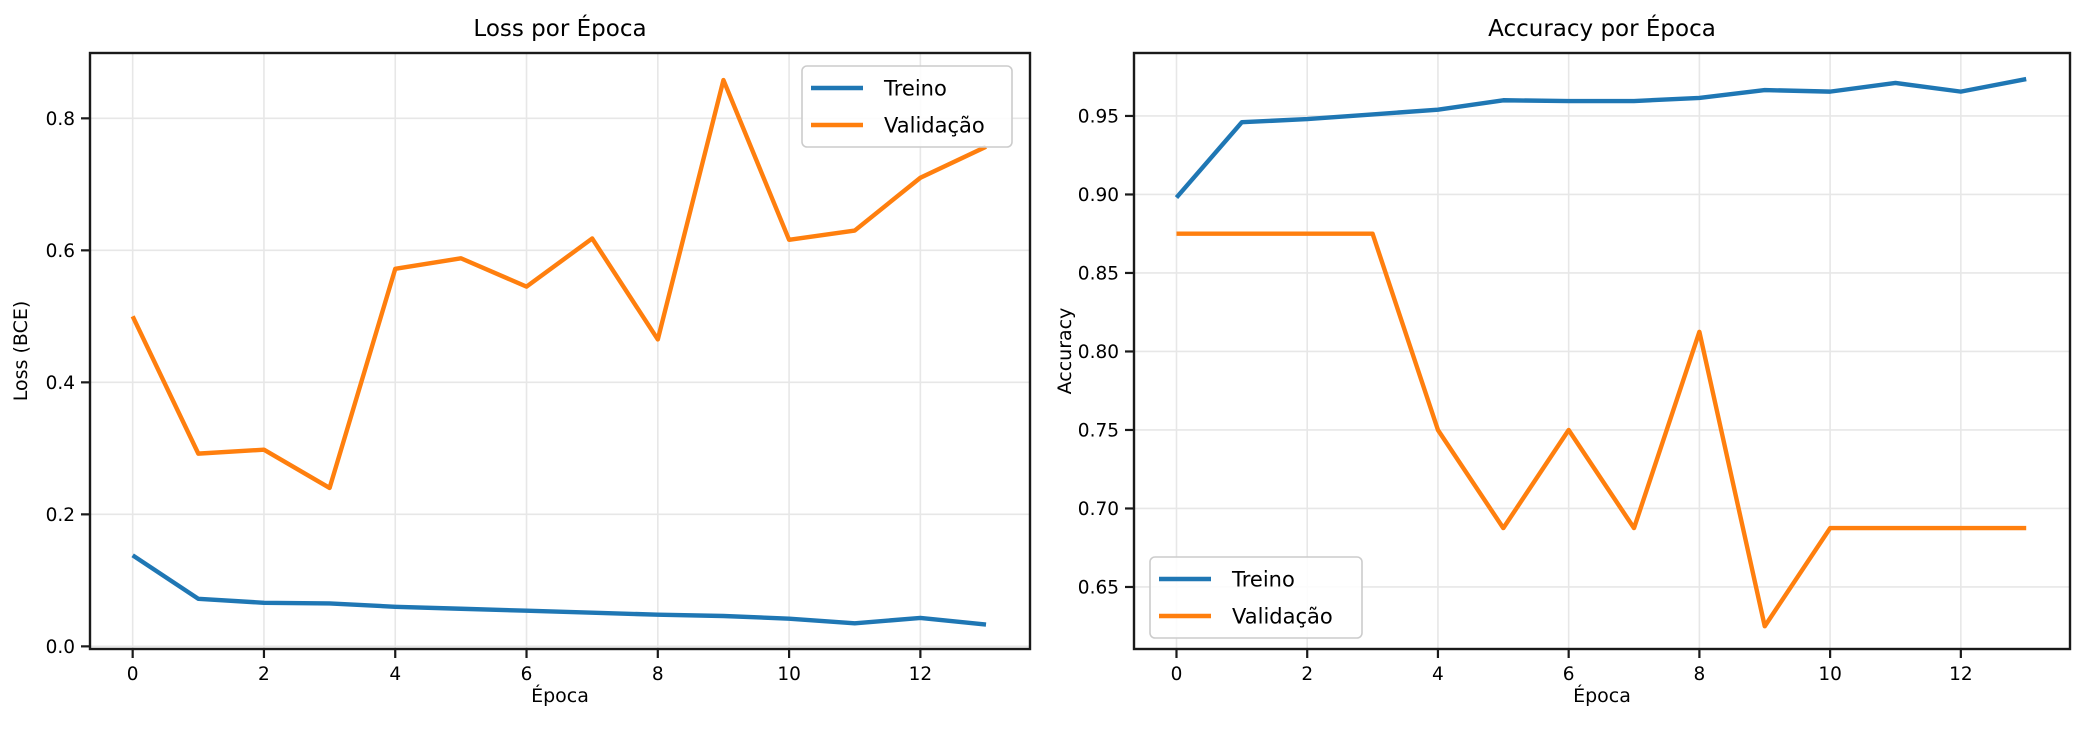 The image size is (2084, 733). Describe the element at coordinates (1098, 116) in the screenshot. I see `y-tick-label: 0.95` at that location.